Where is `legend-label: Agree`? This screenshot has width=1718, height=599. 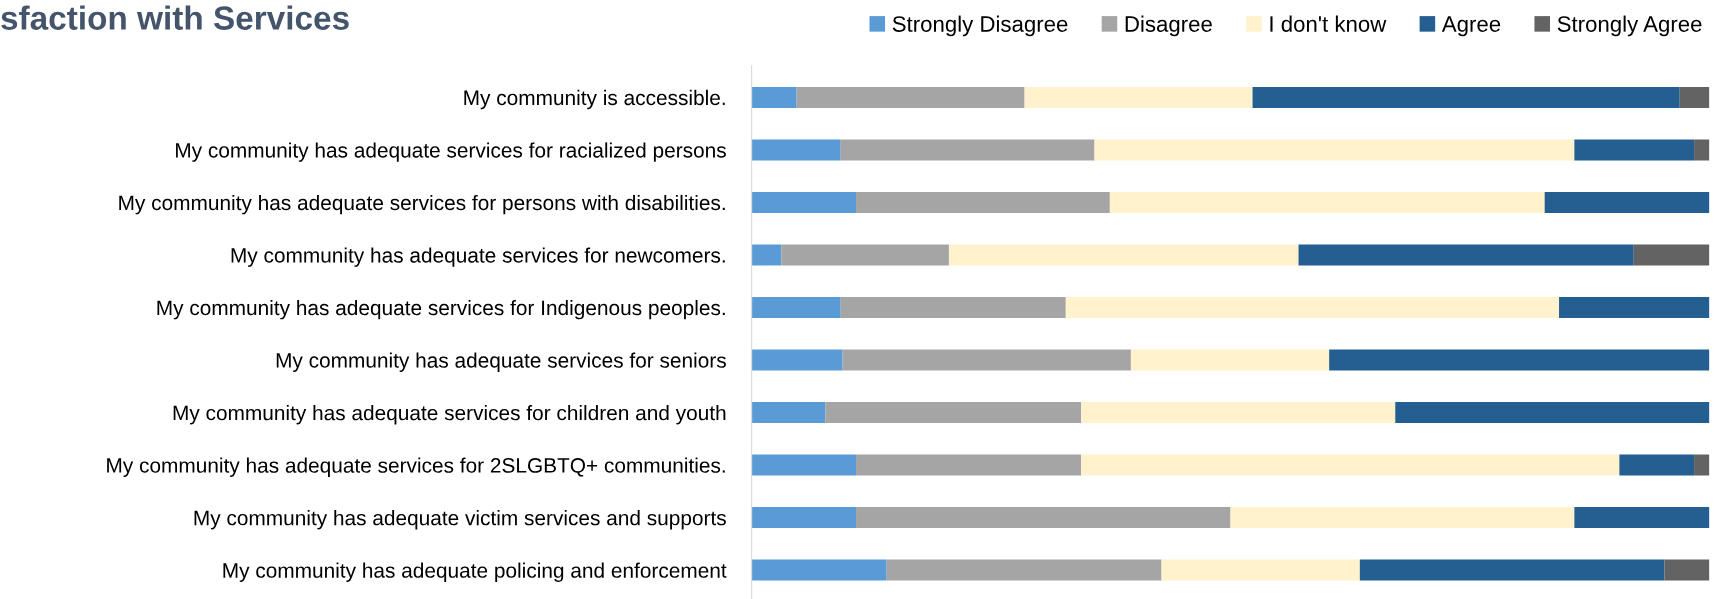
legend-label: Agree is located at coordinates (1471, 26).